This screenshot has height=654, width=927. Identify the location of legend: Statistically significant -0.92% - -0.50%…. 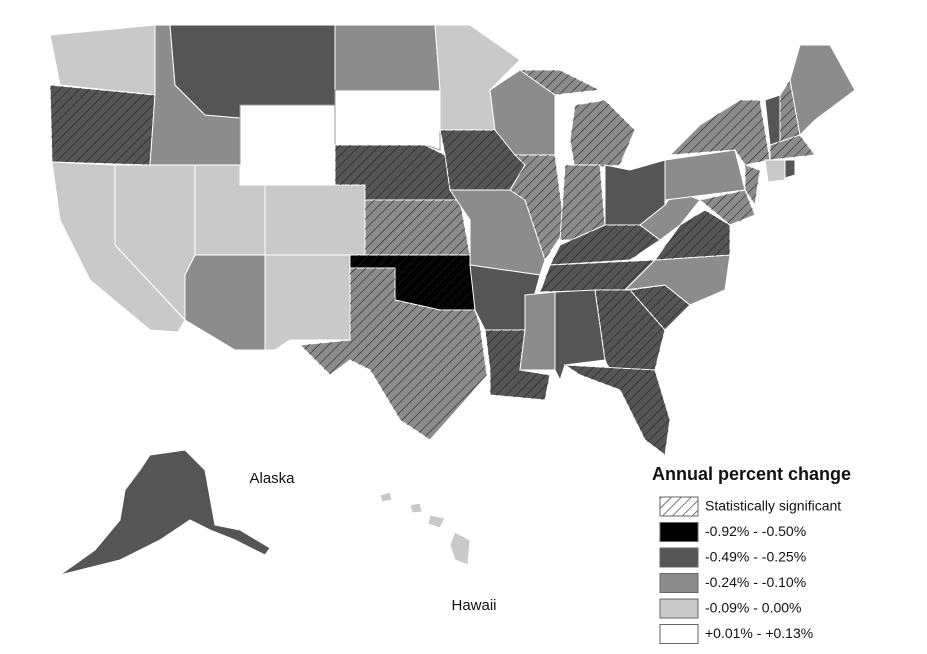
(750, 570).